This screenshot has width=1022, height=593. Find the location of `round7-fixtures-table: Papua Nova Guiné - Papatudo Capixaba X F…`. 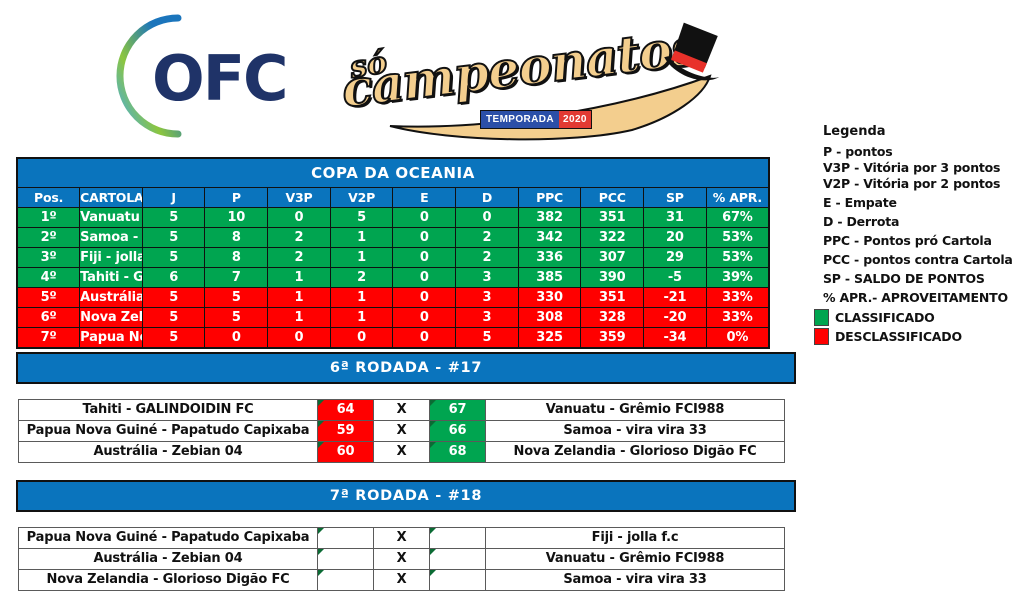

round7-fixtures-table: Papua Nova Guiné - Papatudo Capixaba X F… is located at coordinates (401, 559).